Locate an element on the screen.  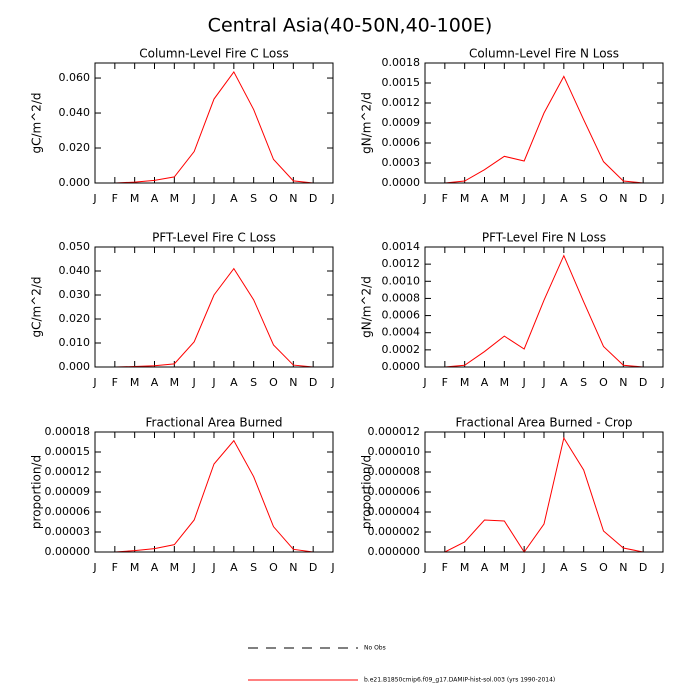
y-tick-label: 0.00018 is located at coordinates (68, 431).